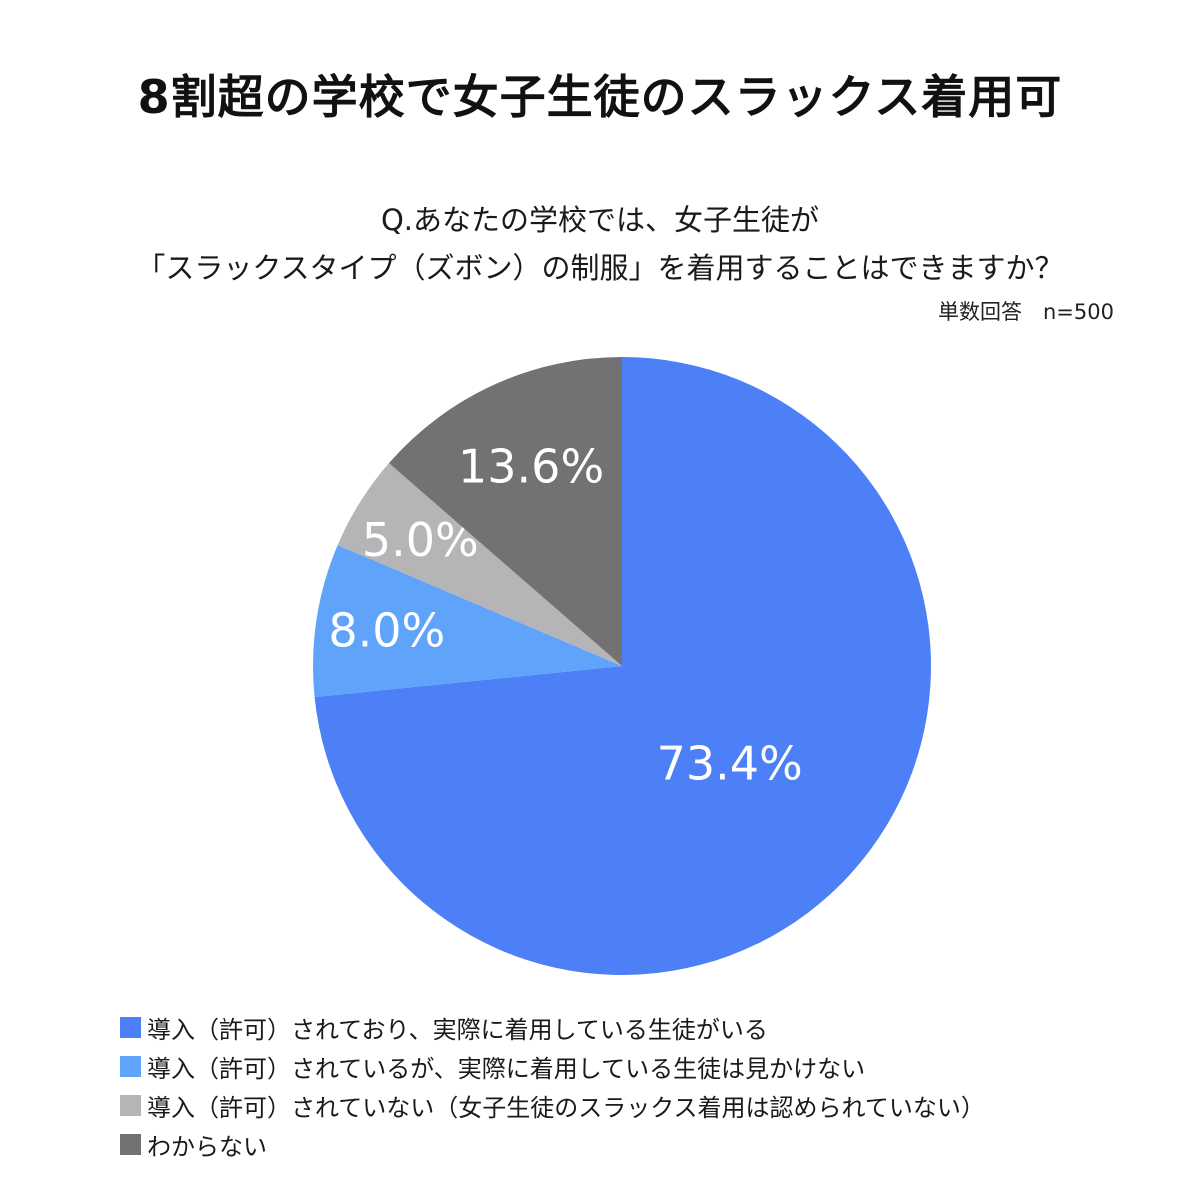  I want to click on slice-value-label-unknown: 13.6%, so click(531, 466).